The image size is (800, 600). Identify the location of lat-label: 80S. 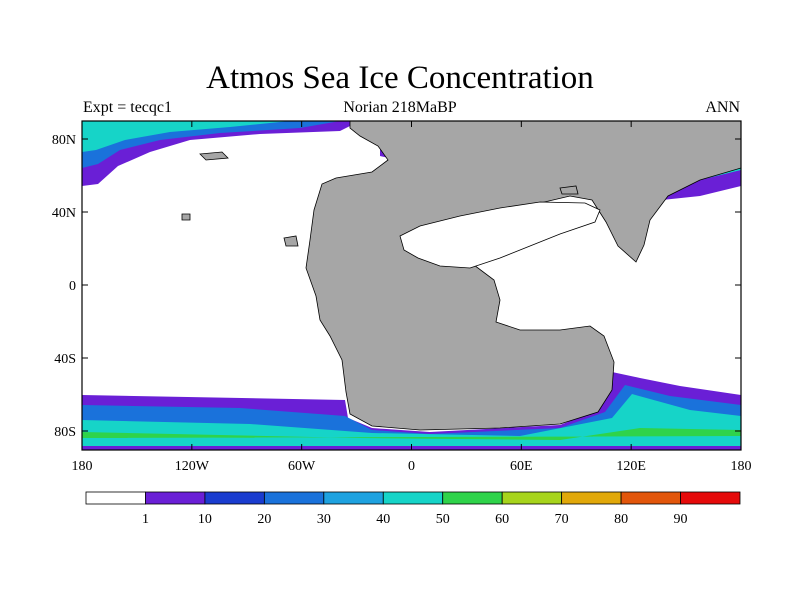
(65, 432).